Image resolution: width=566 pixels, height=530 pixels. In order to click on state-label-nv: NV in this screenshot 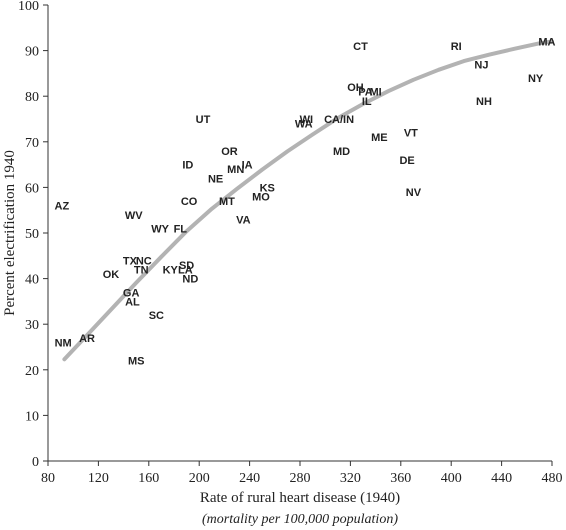, I will do `click(414, 193)`.